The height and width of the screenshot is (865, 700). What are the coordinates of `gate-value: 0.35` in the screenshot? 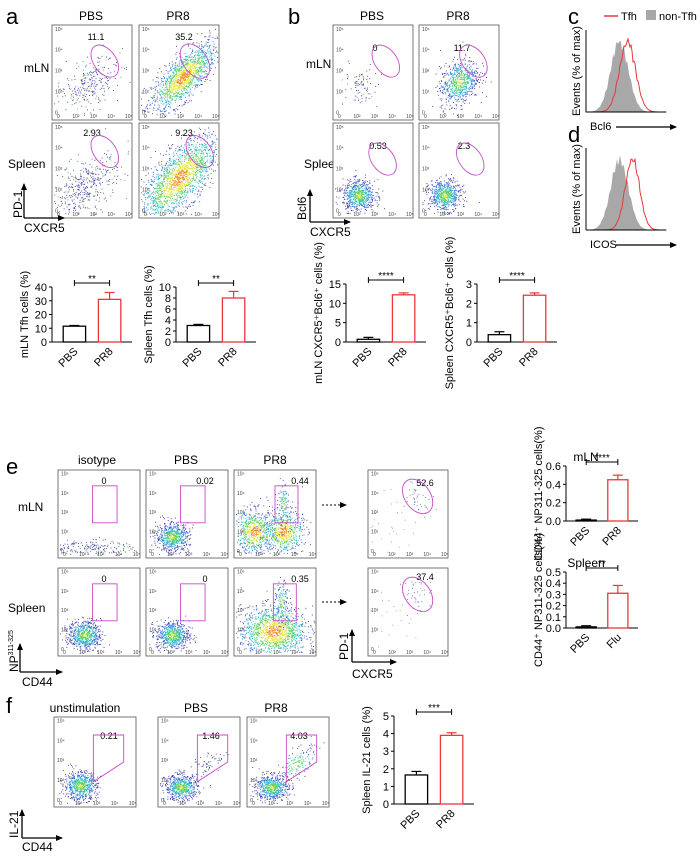 It's located at (300, 579).